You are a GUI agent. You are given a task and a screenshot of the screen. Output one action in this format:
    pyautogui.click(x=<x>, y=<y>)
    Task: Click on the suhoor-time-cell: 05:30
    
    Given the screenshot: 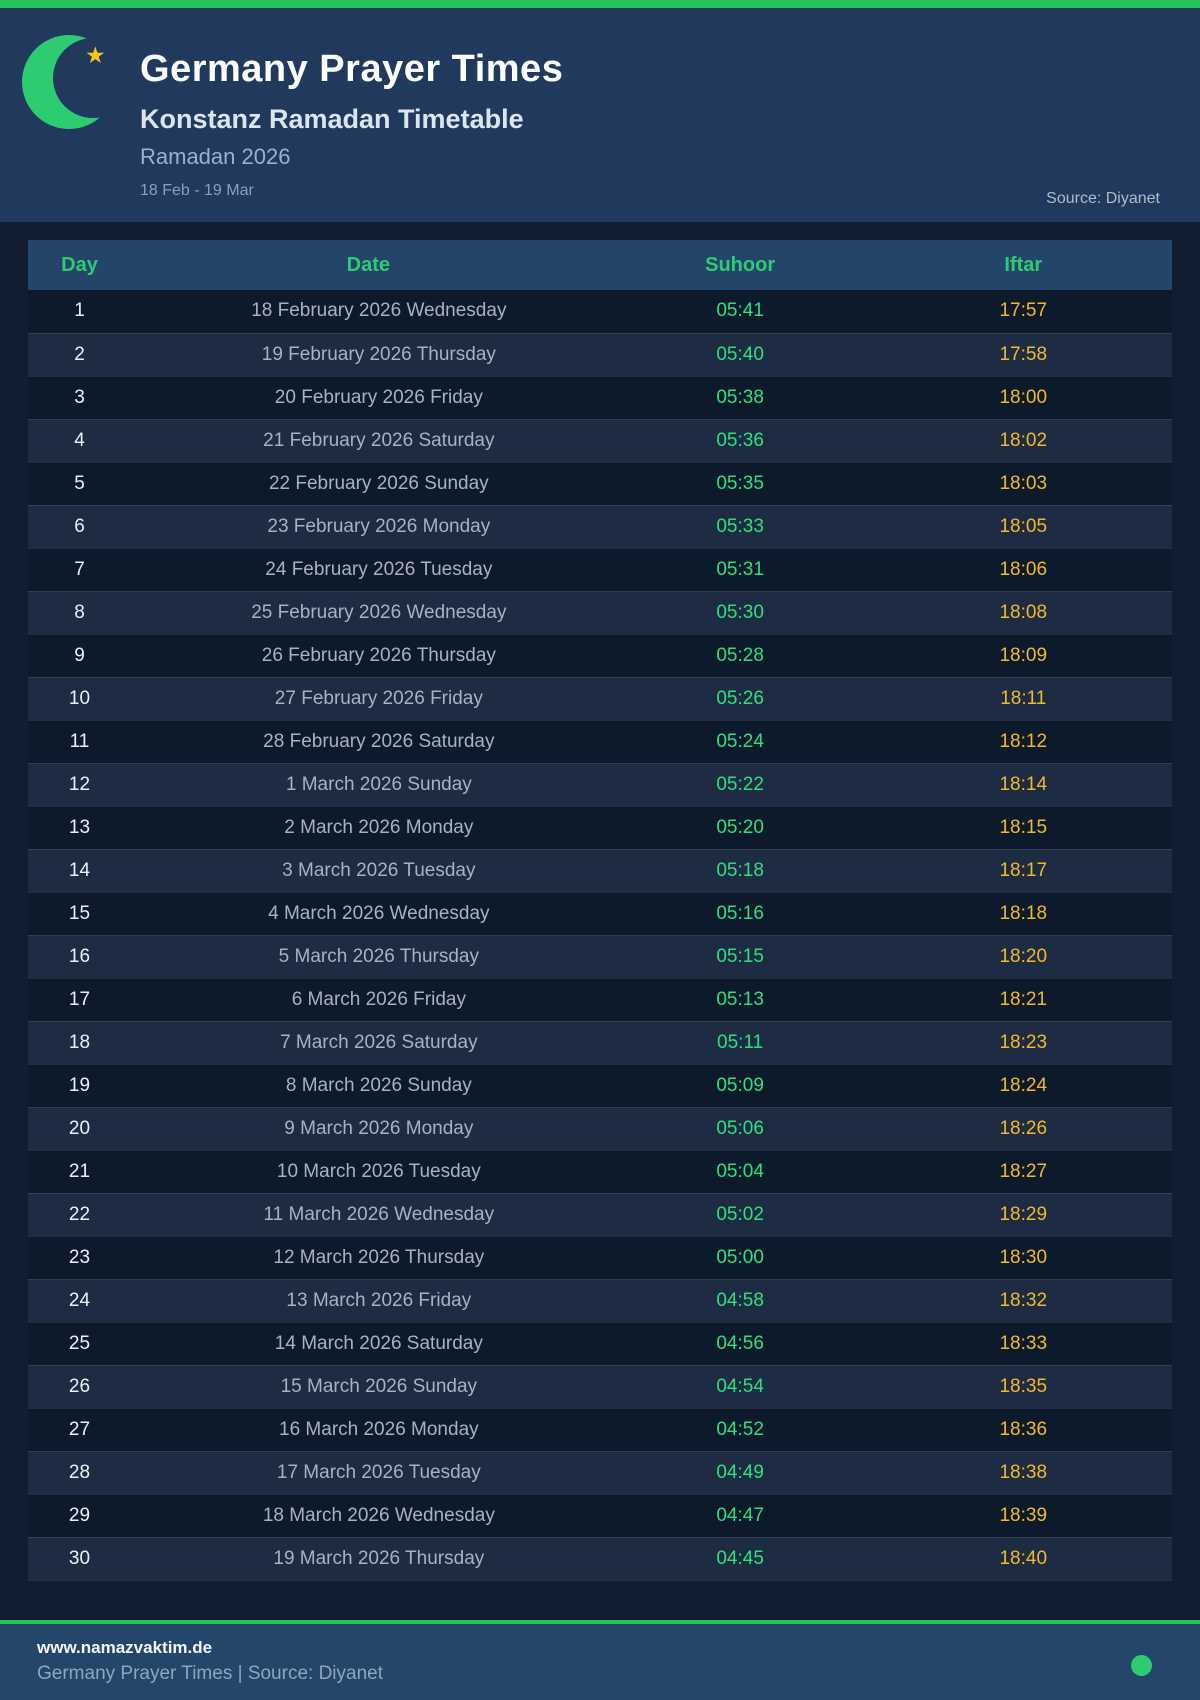 What is the action you would take?
    pyautogui.click(x=740, y=612)
    